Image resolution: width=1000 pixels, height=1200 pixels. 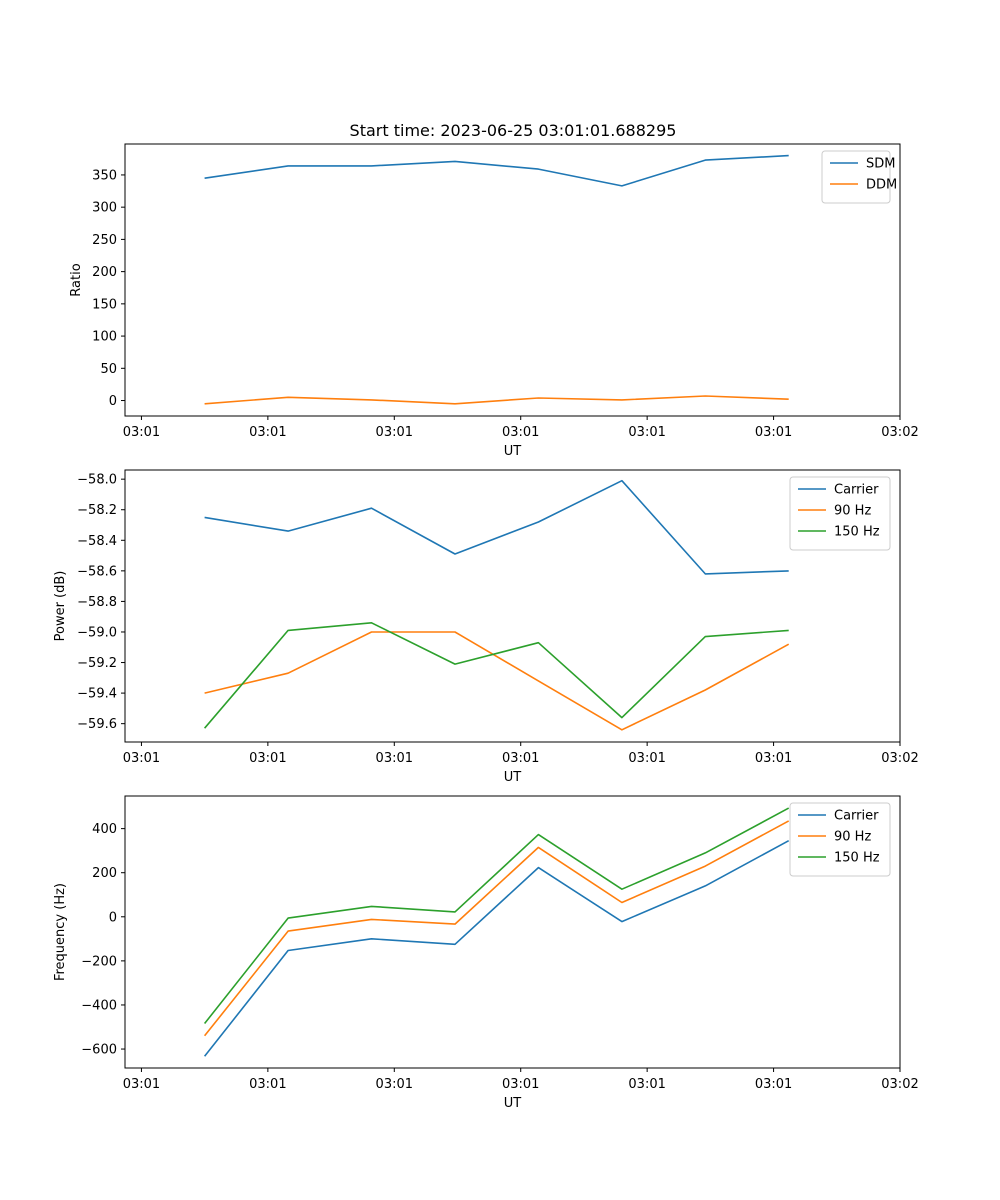 What do you see at coordinates (104, 208) in the screenshot?
I see `y-tick-label: 300` at bounding box center [104, 208].